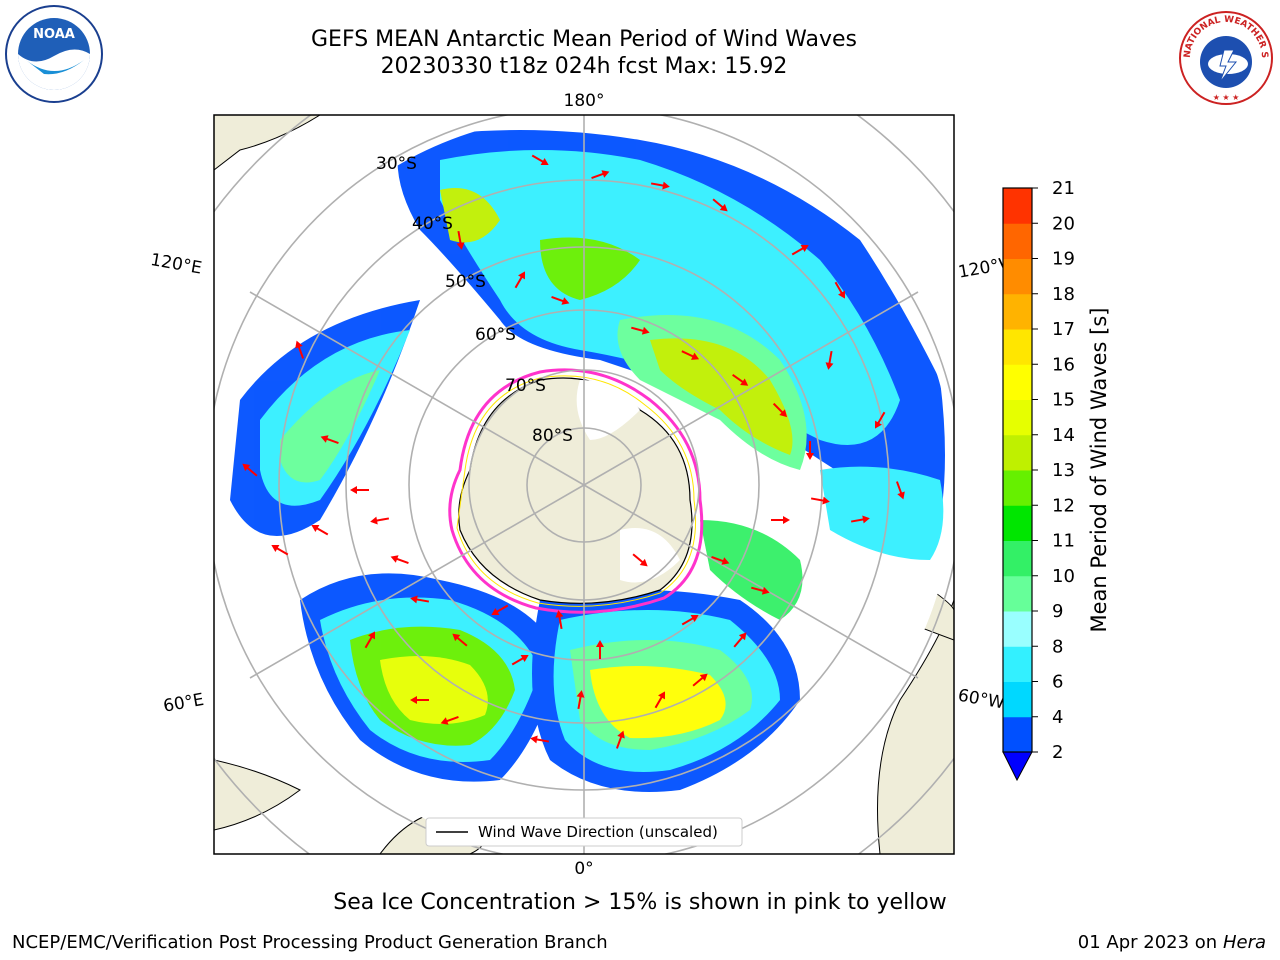 This screenshot has height=960, width=1280. I want to click on colorbar-tick-label: 6, so click(1057, 682).